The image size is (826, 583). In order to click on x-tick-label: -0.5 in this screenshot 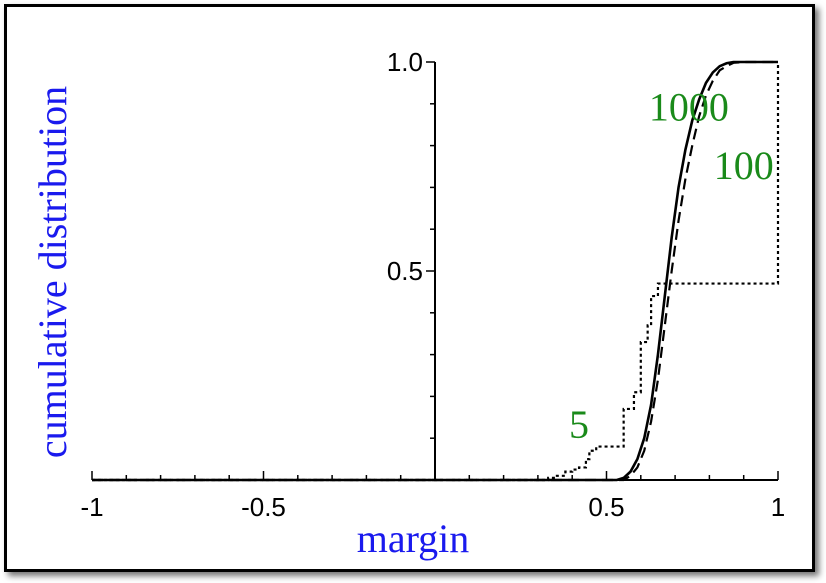, I will do `click(263, 507)`.